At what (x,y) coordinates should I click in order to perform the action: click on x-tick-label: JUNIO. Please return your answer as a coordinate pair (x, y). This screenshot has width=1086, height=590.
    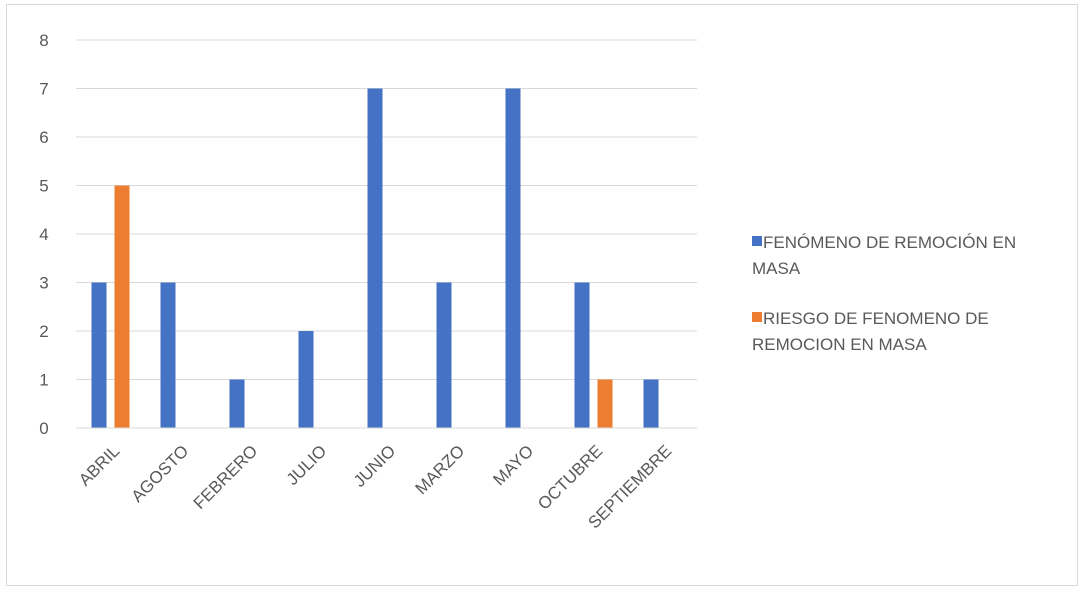
    Looking at the image, I should click on (374, 465).